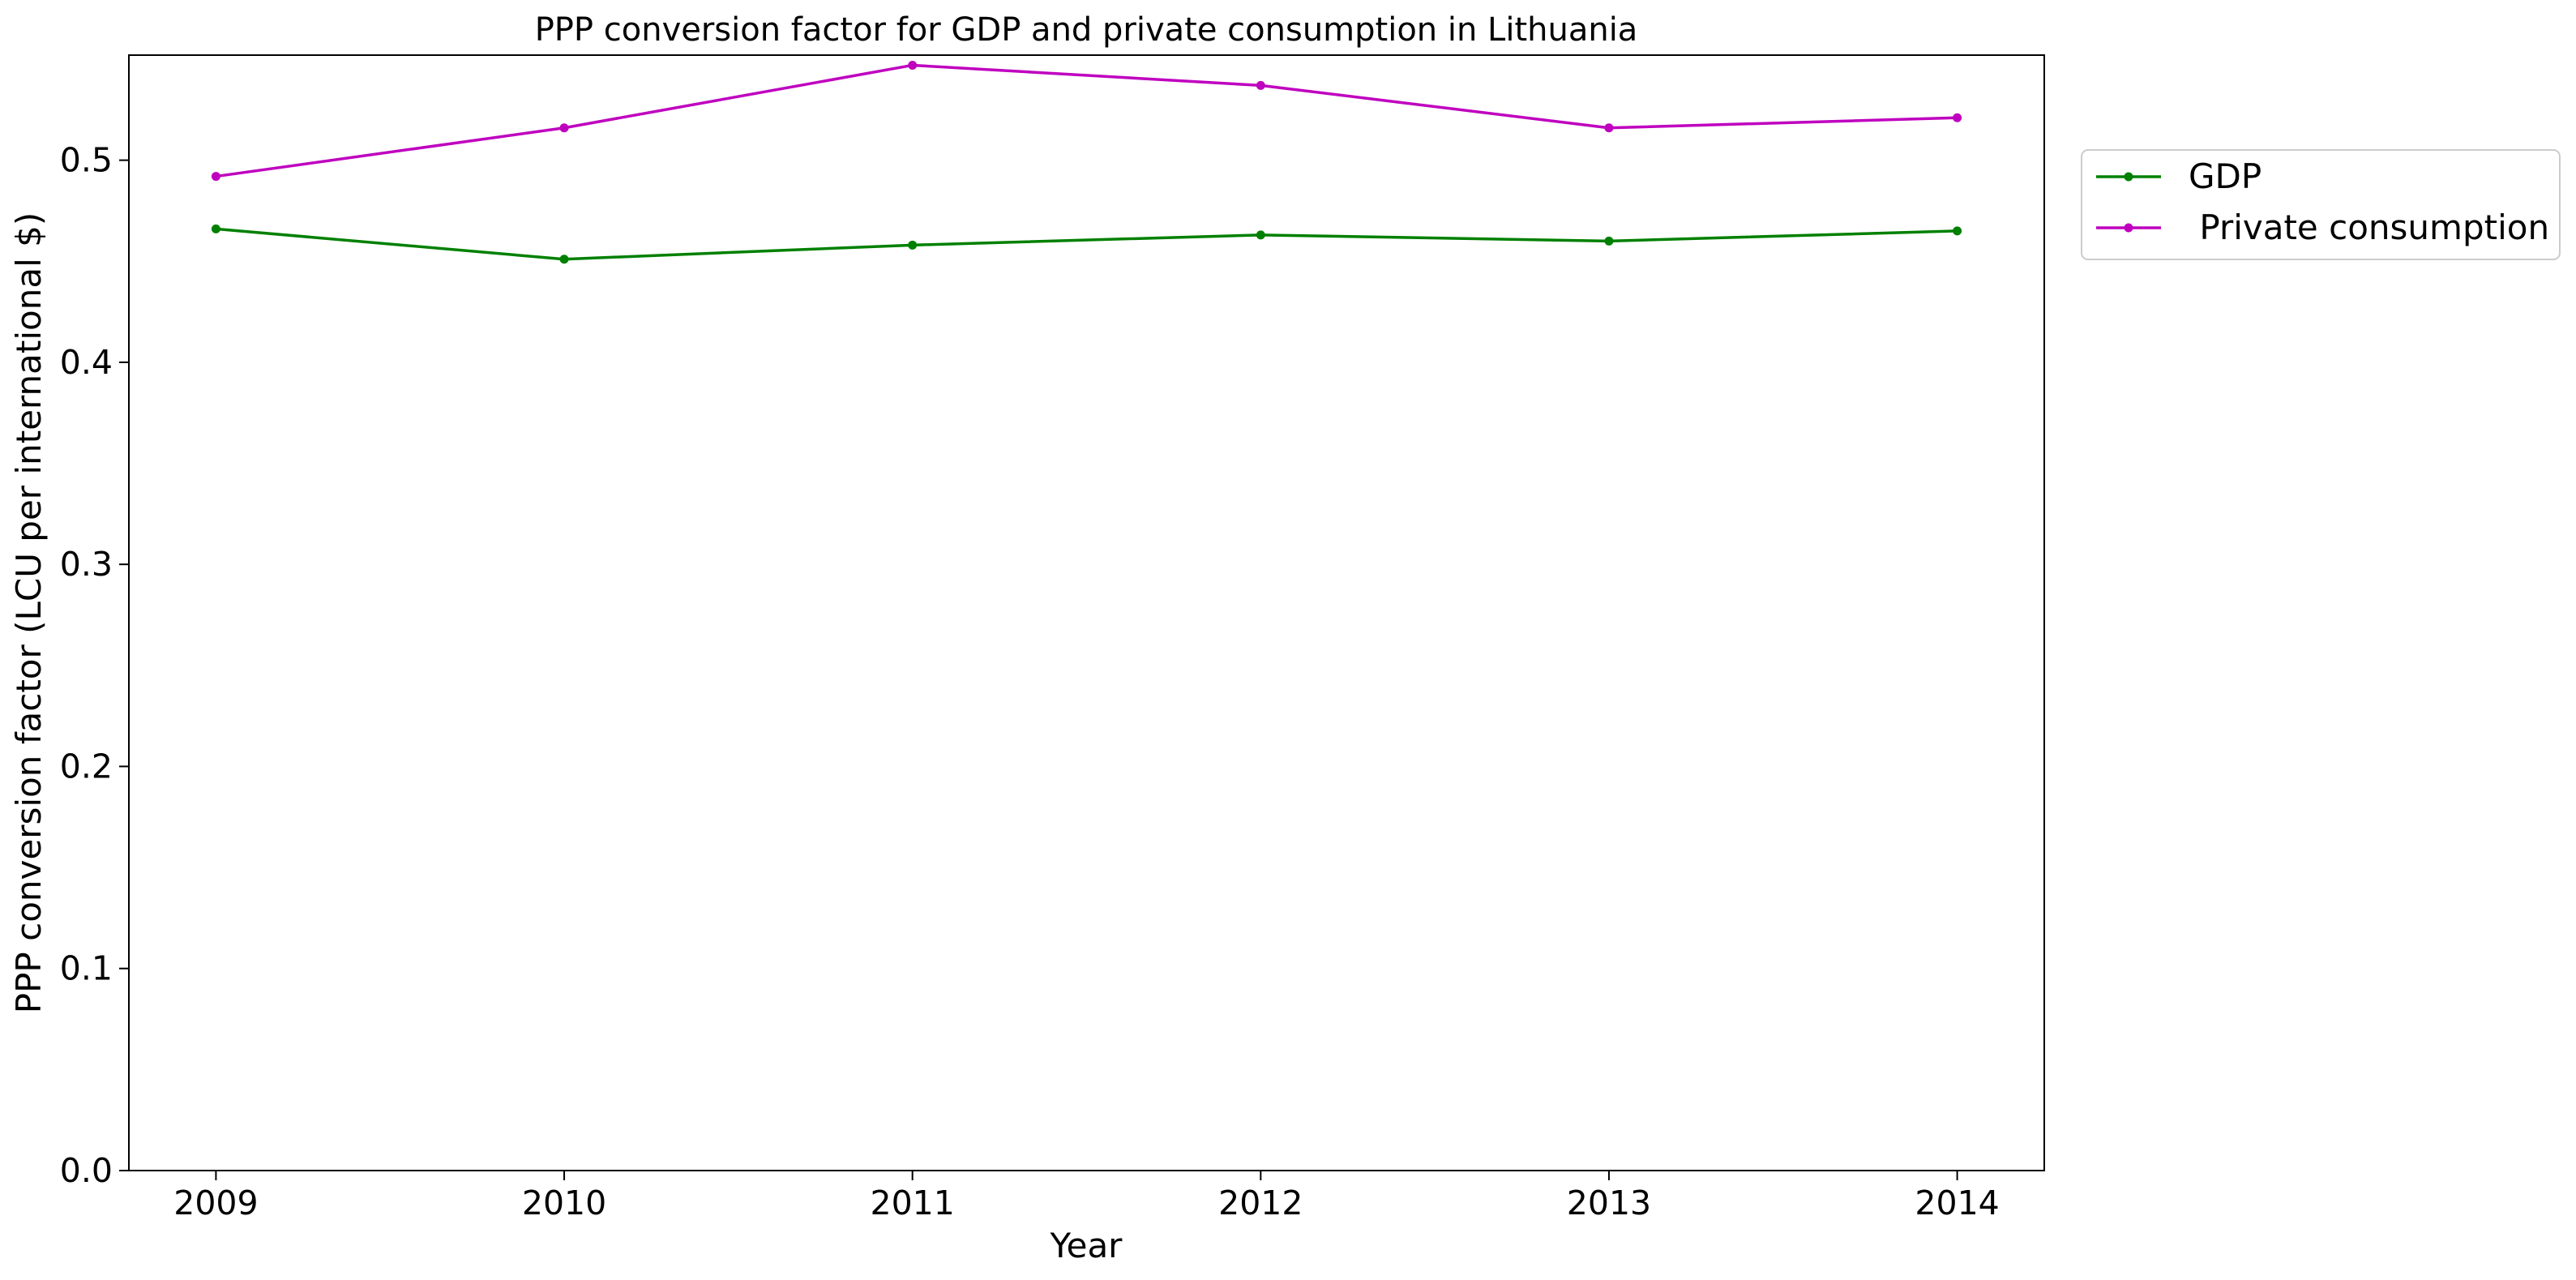 This screenshot has height=1280, width=2576. I want to click on y-tick-label: 0.1, so click(86, 968).